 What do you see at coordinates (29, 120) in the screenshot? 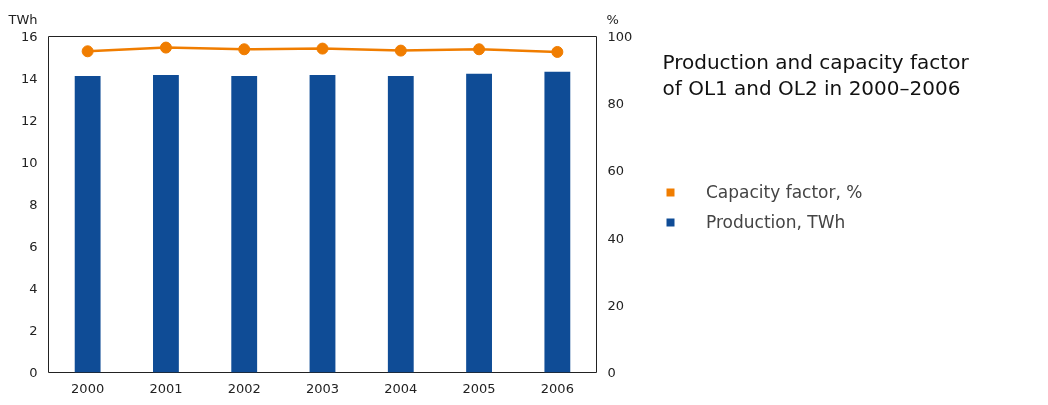
I see `y-tick-label: 12` at bounding box center [29, 120].